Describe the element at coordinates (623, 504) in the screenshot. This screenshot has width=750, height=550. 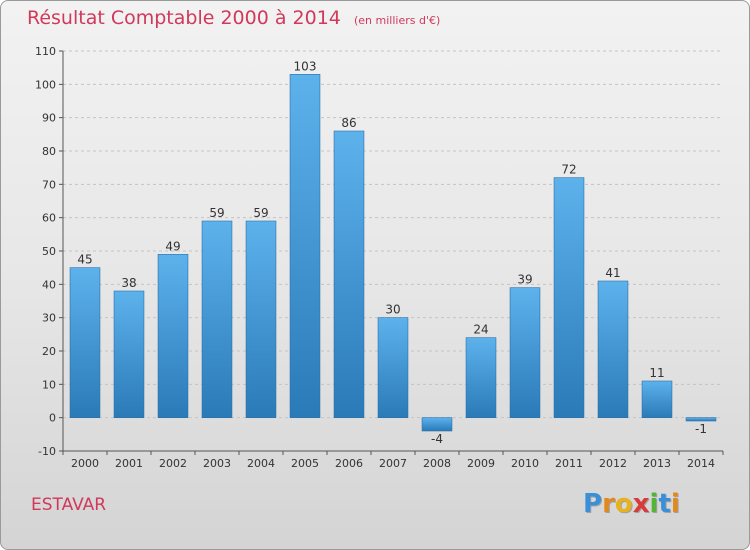
I see `brand-letter: o` at that location.